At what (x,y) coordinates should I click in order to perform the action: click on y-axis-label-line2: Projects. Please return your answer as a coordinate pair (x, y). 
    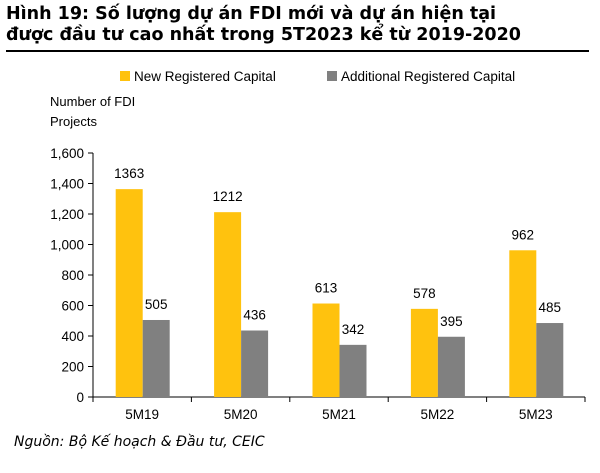
    Looking at the image, I should click on (73, 121).